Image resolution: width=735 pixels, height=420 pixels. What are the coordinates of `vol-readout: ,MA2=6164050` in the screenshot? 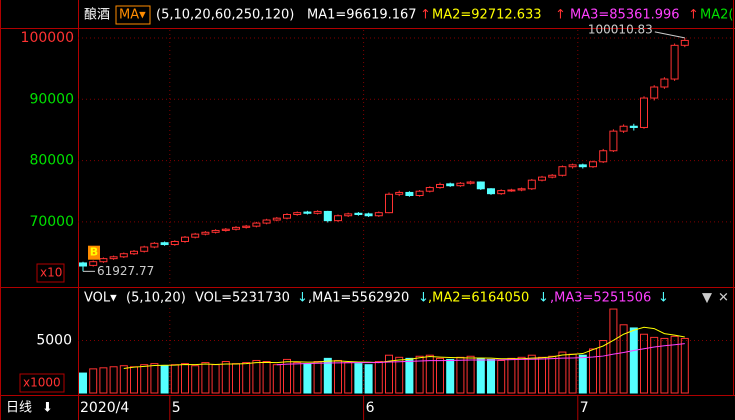 It's located at (478, 298).